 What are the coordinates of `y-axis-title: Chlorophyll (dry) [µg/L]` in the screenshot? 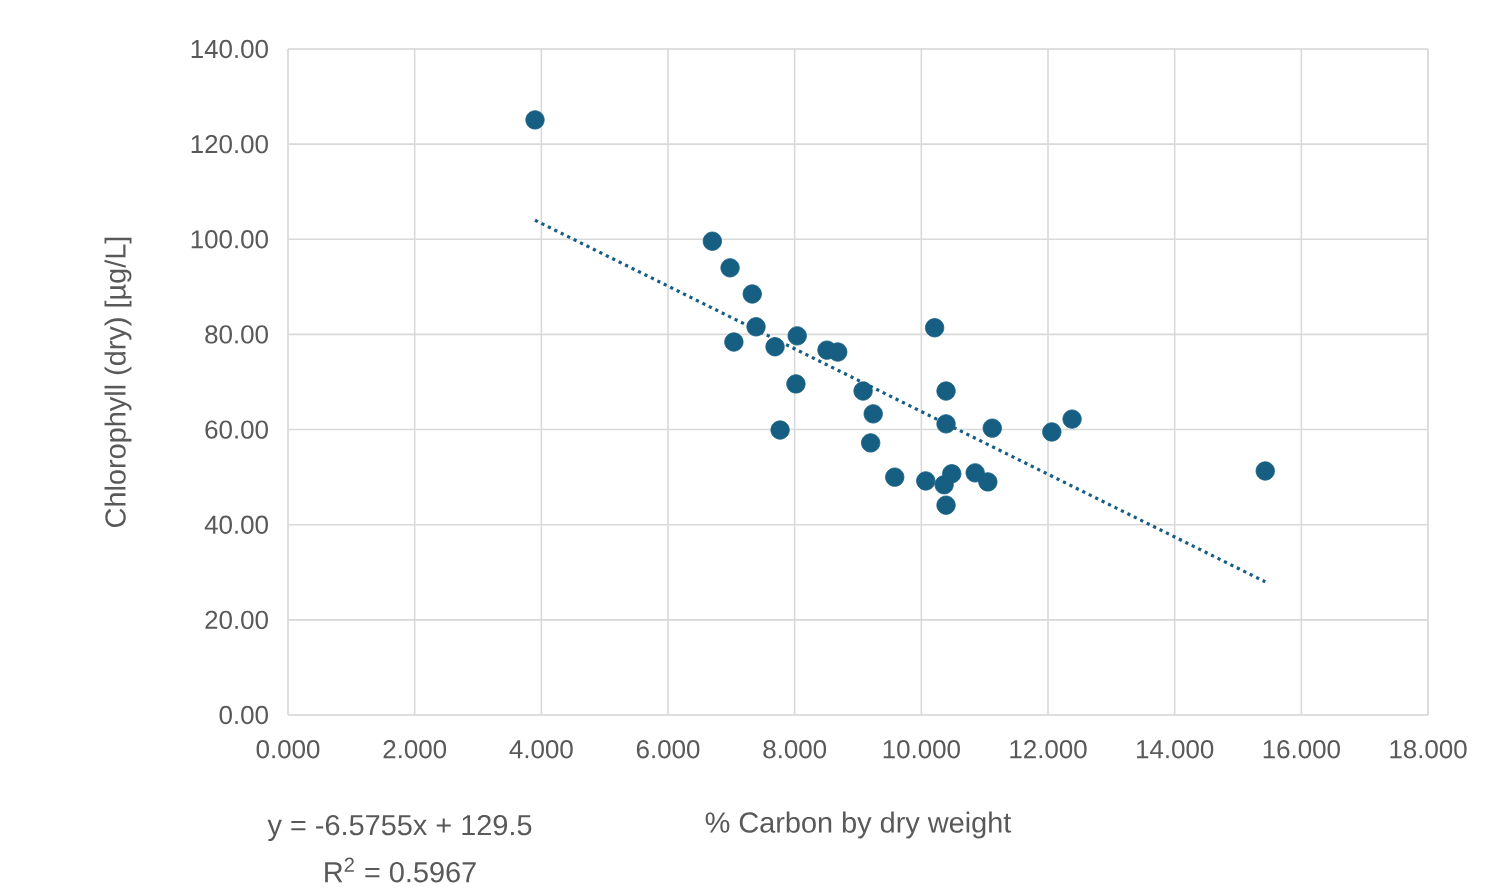 It's located at (118, 382).